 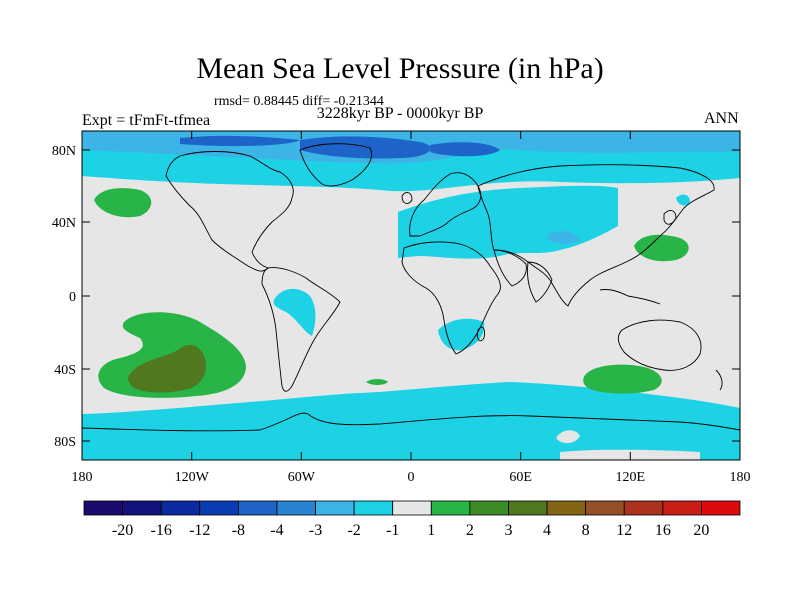 I want to click on greenland-dark-blue, so click(x=365, y=147).